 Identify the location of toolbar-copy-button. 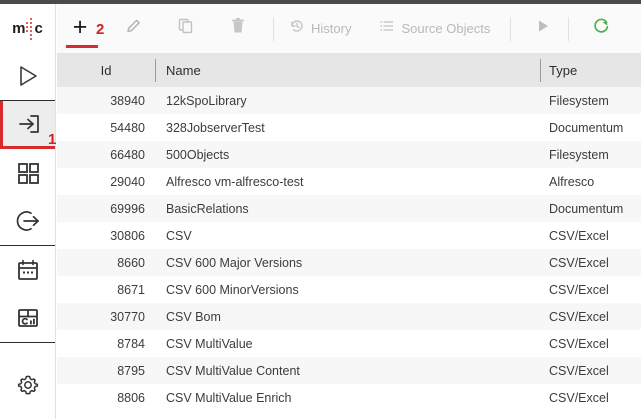
(186, 29).